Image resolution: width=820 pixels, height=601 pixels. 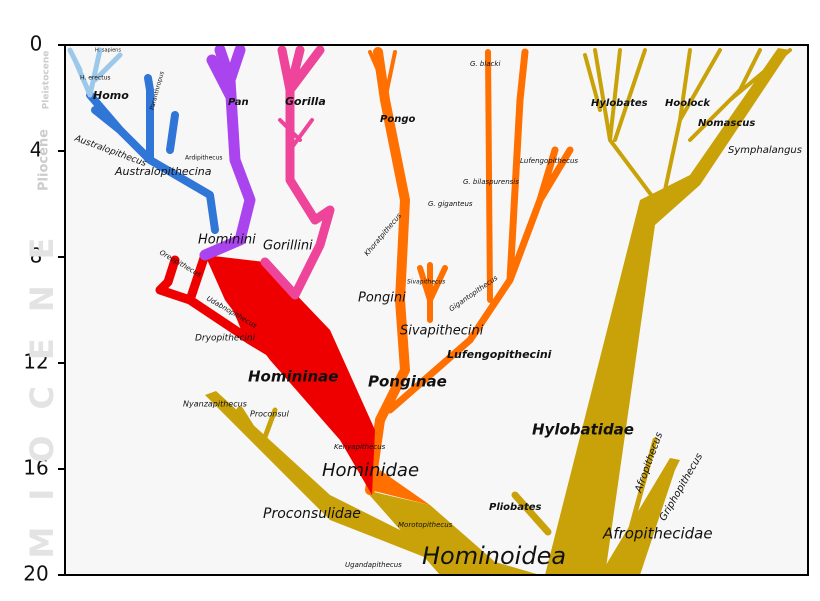 I want to click on taxon-label: Gorilla, so click(x=305, y=101).